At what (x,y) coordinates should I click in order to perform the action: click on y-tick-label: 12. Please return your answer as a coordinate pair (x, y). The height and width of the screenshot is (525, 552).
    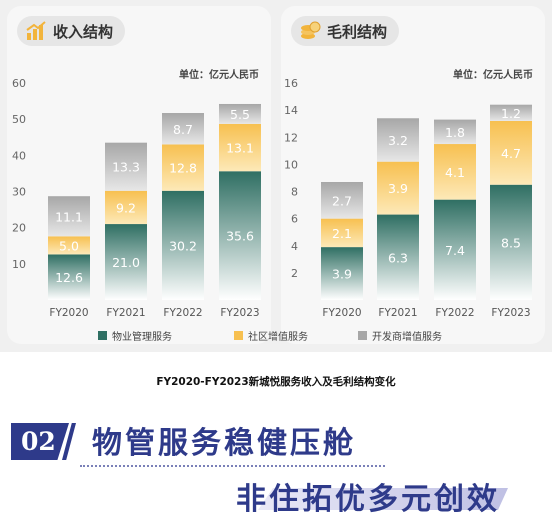
    Looking at the image, I should click on (291, 137).